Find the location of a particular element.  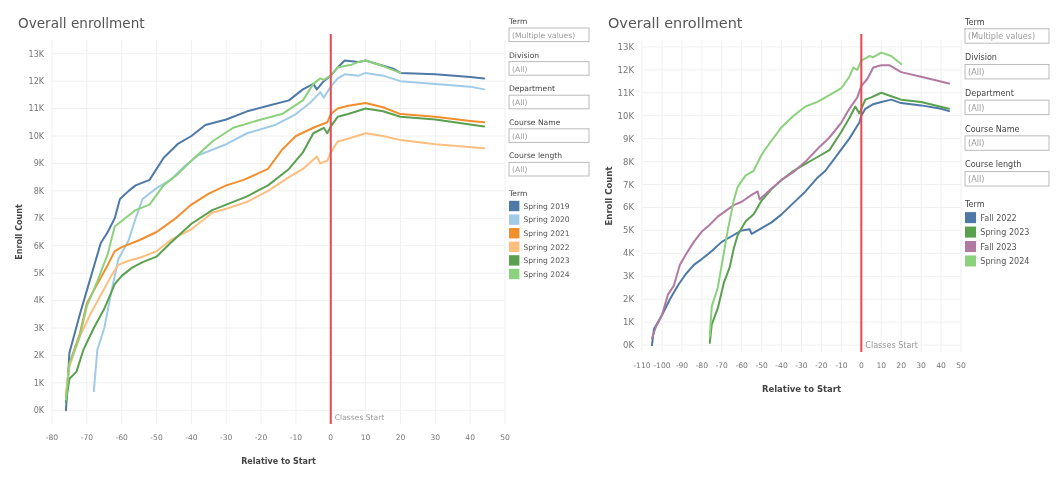

text: Department is located at coordinates (990, 93).